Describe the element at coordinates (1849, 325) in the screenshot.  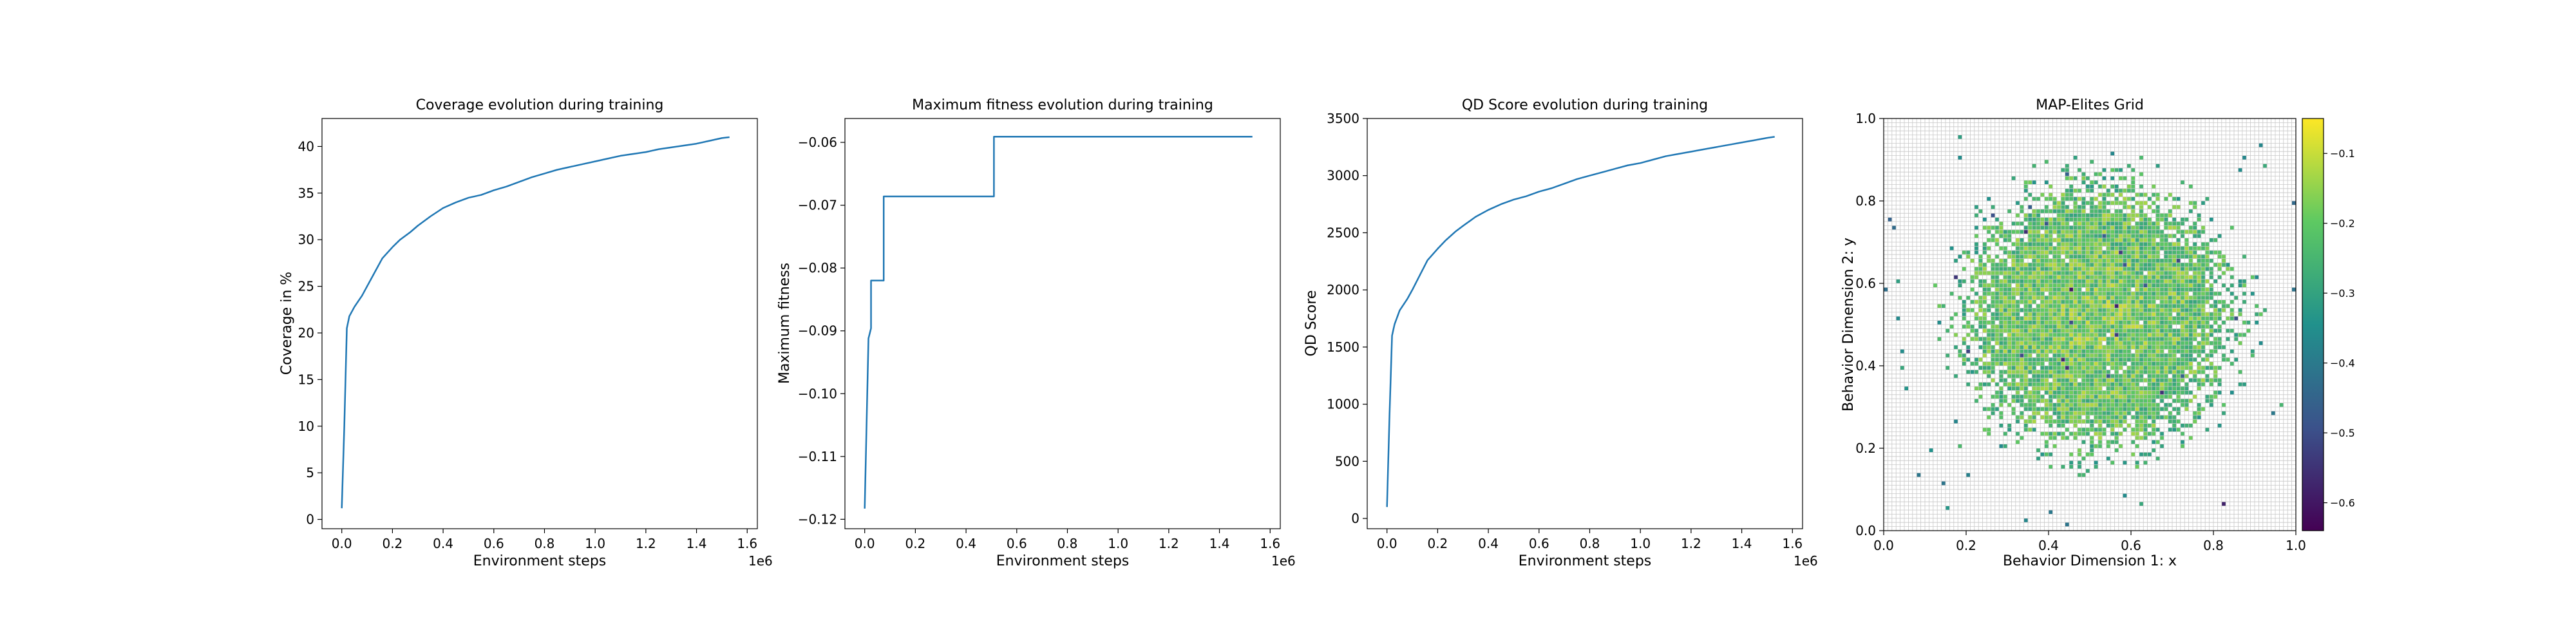
I see `y-axis-label: Behavior Dimension 2: y` at that location.